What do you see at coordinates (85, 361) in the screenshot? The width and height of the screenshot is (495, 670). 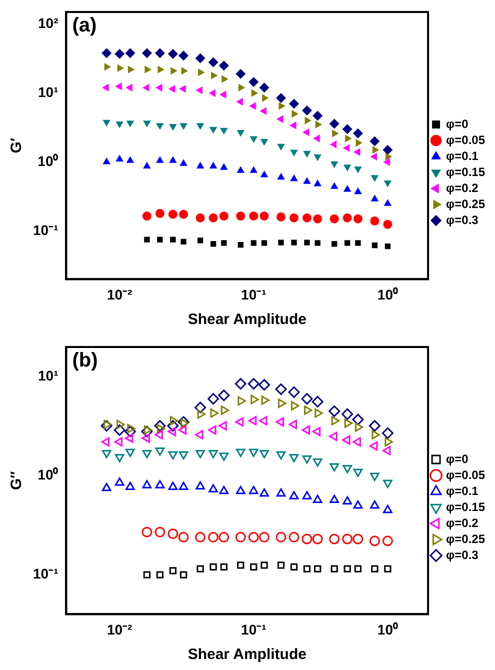 I see `annotation: (b)` at bounding box center [85, 361].